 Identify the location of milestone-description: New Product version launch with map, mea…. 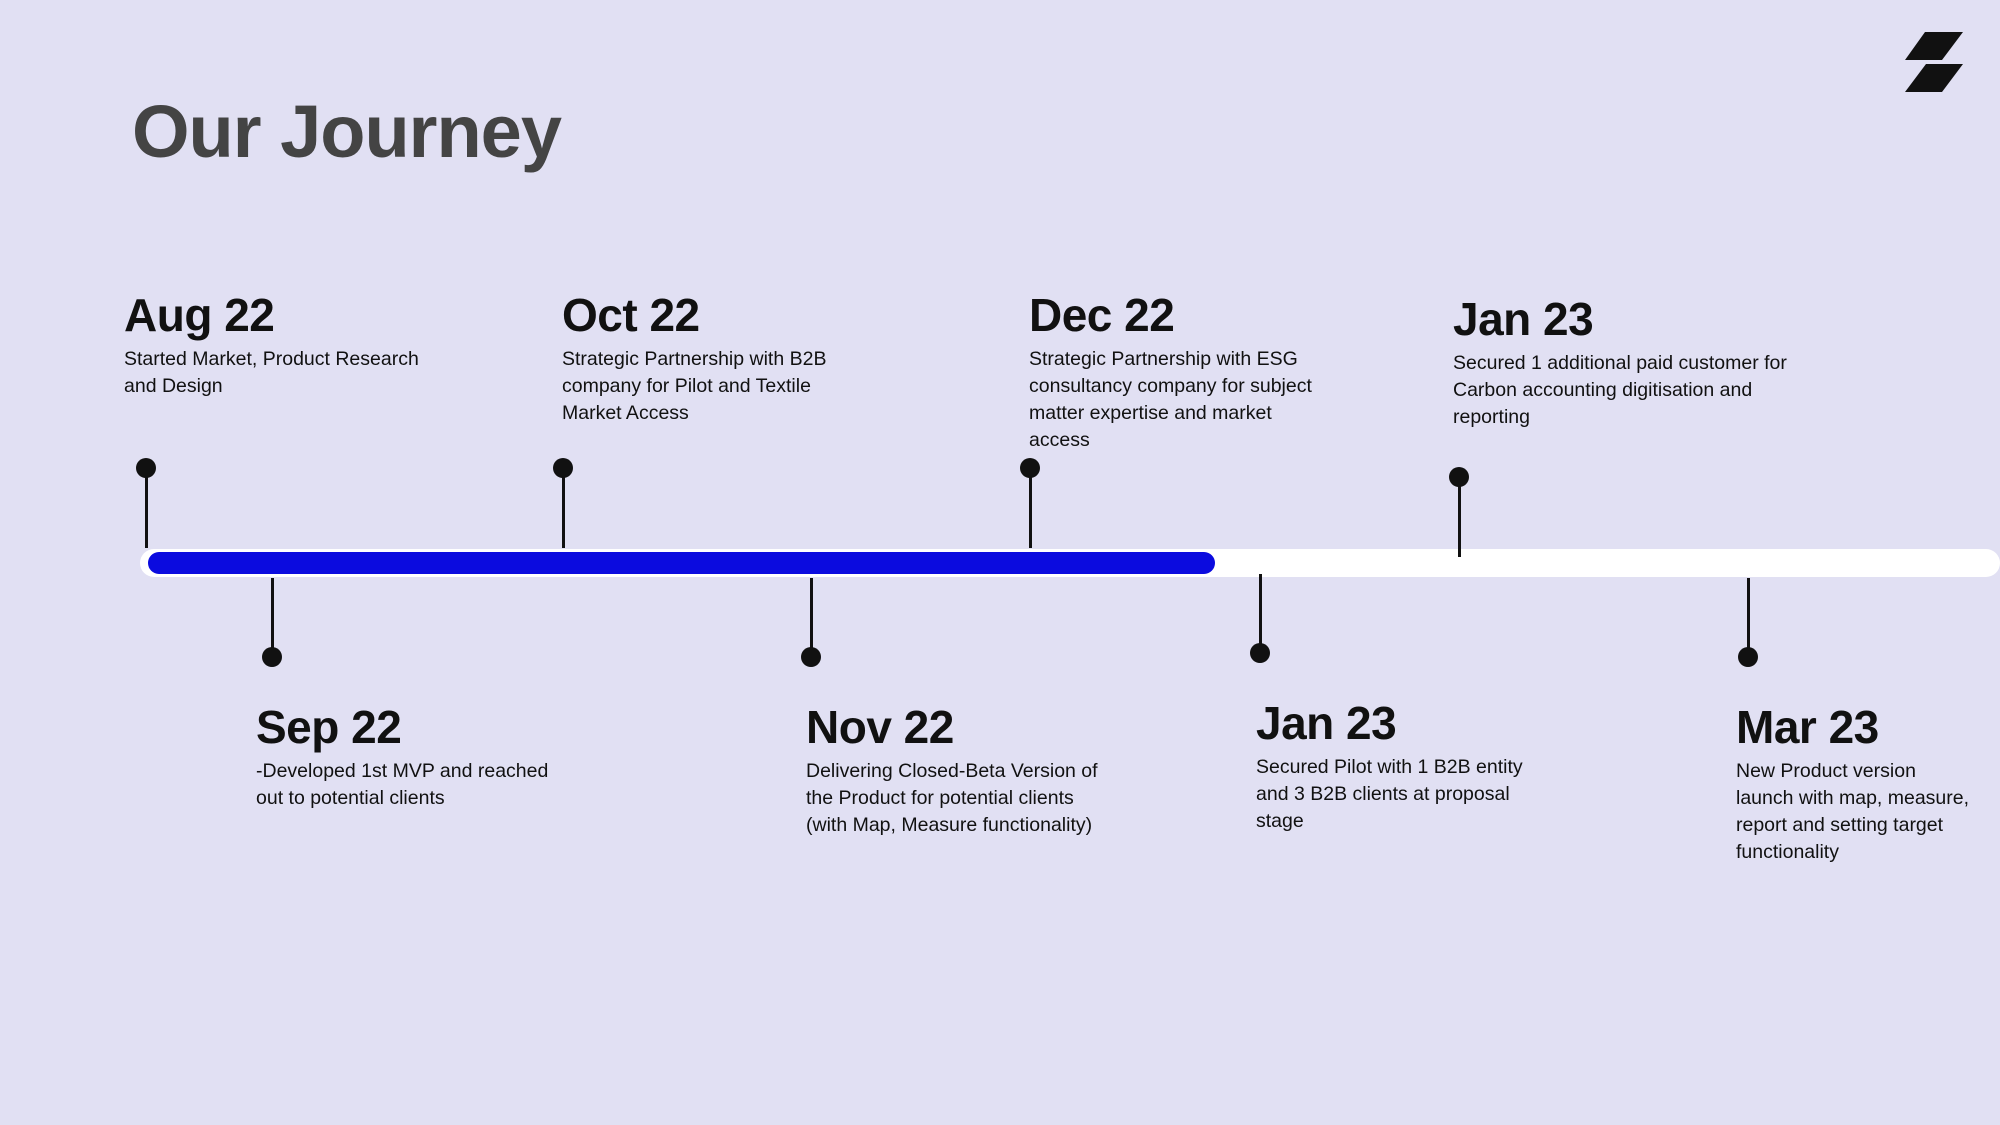
(1853, 811).